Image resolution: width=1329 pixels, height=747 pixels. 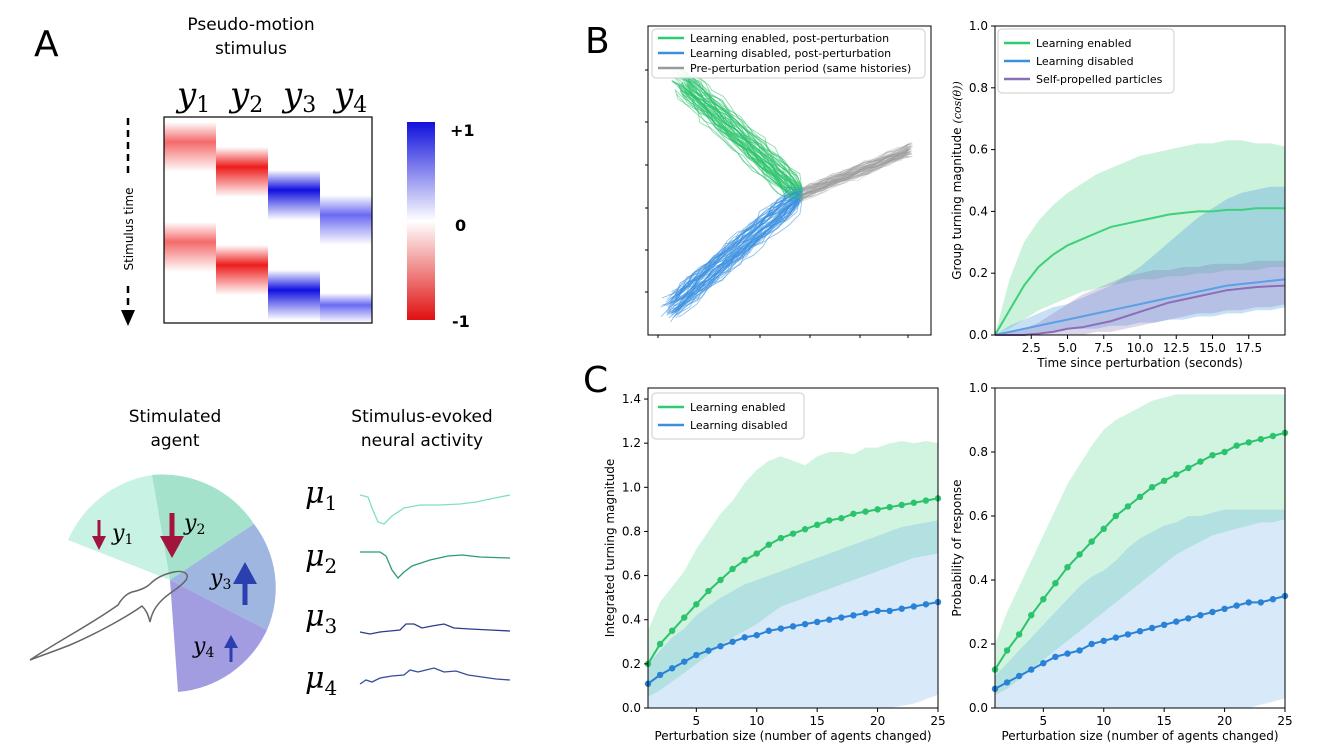 What do you see at coordinates (1044, 721) in the screenshot?
I see `x-tick-label: 5` at bounding box center [1044, 721].